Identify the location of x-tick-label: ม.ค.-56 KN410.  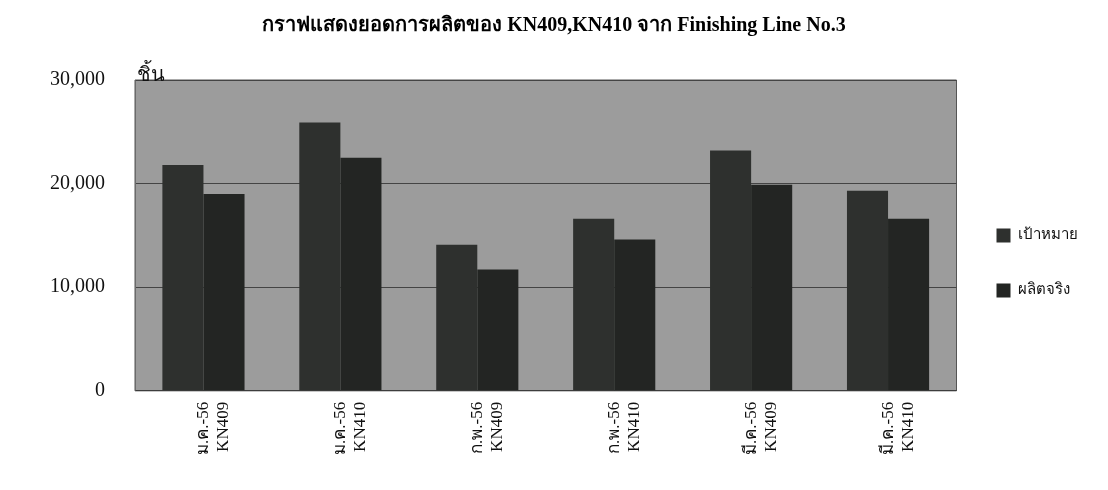
(349, 428).